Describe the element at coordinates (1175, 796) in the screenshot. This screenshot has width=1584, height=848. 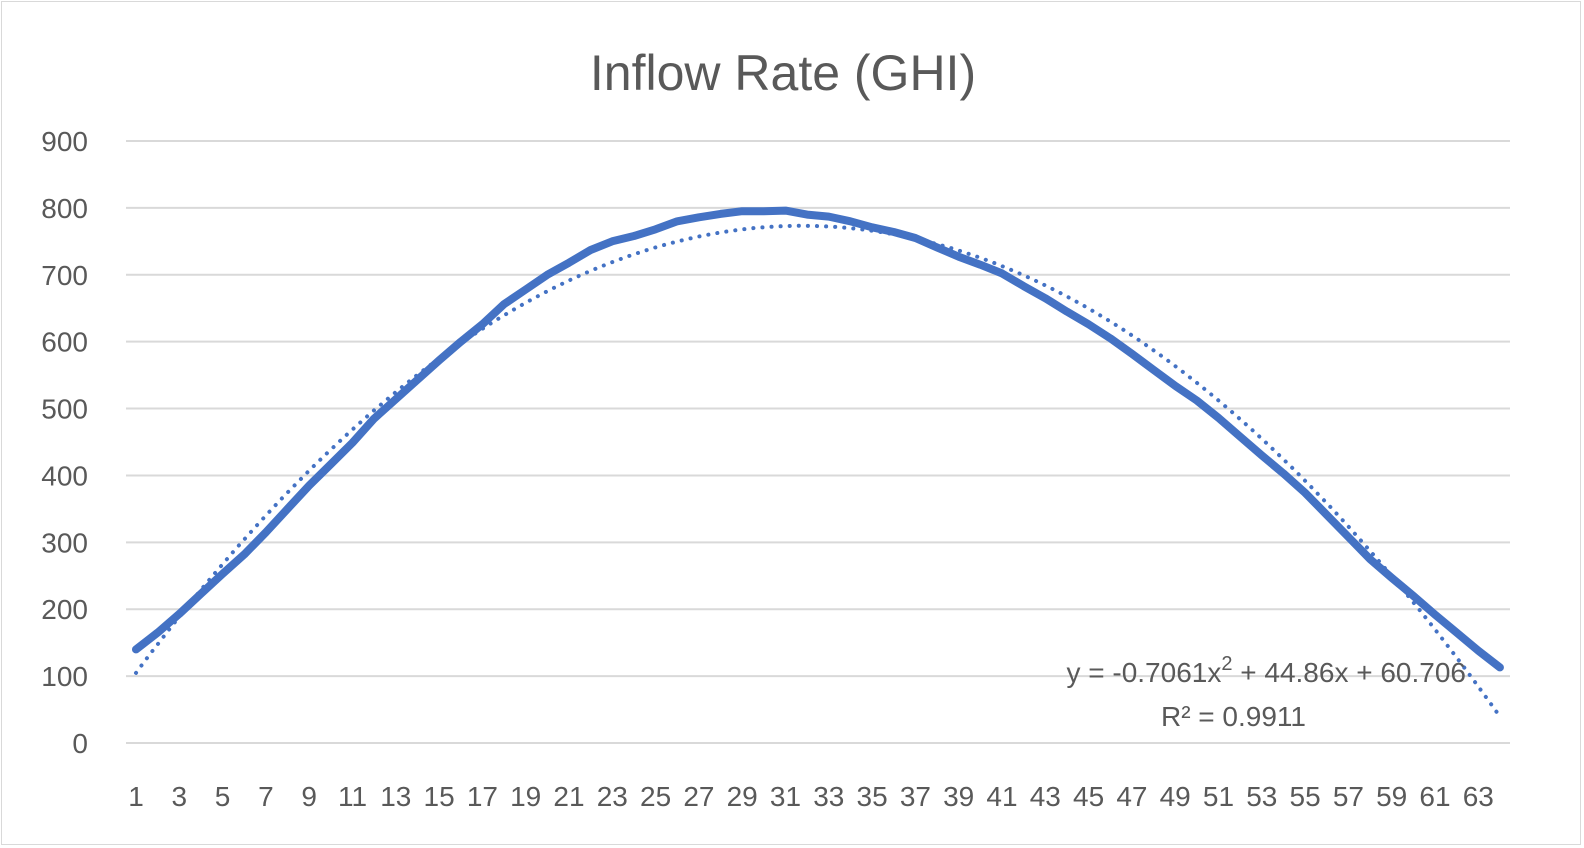
I see `x-tick-label: 49` at that location.